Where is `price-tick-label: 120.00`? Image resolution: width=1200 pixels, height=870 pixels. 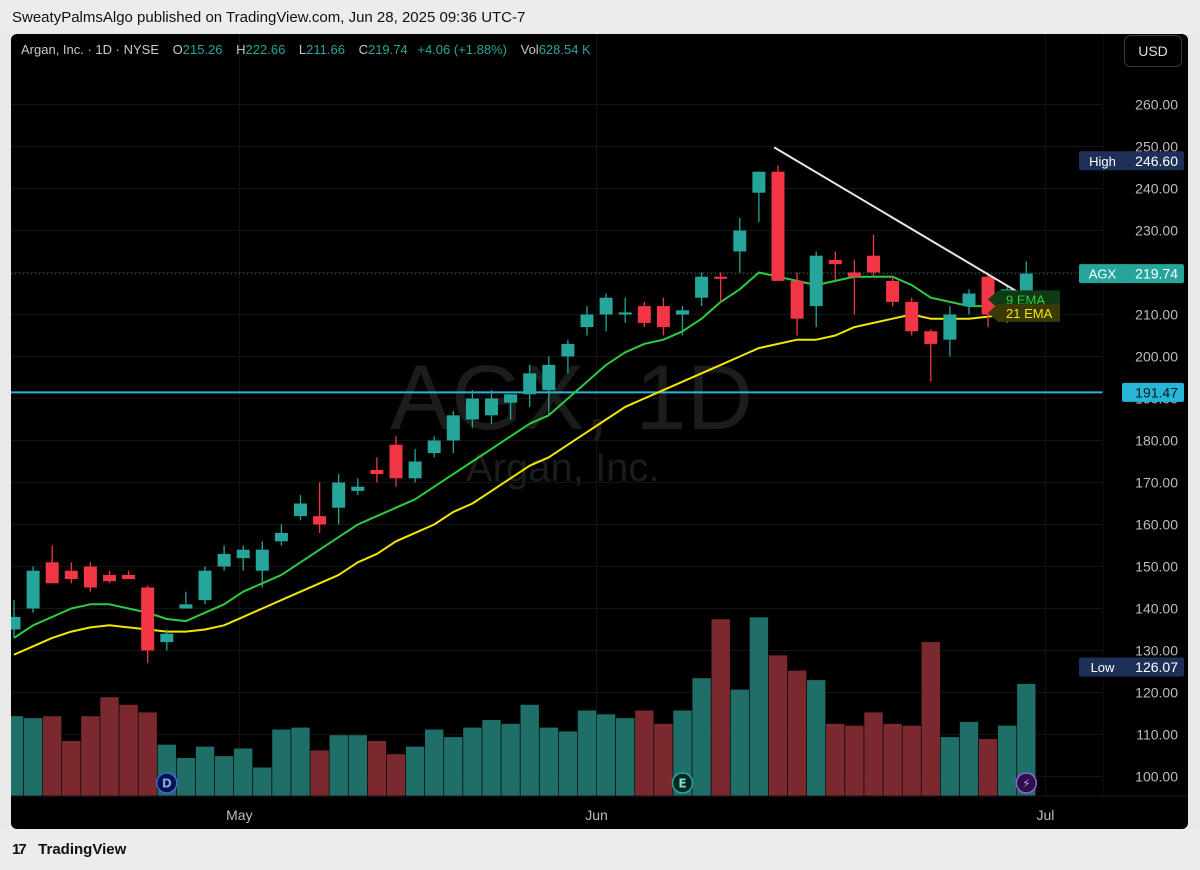 price-tick-label: 120.00 is located at coordinates (1156, 693).